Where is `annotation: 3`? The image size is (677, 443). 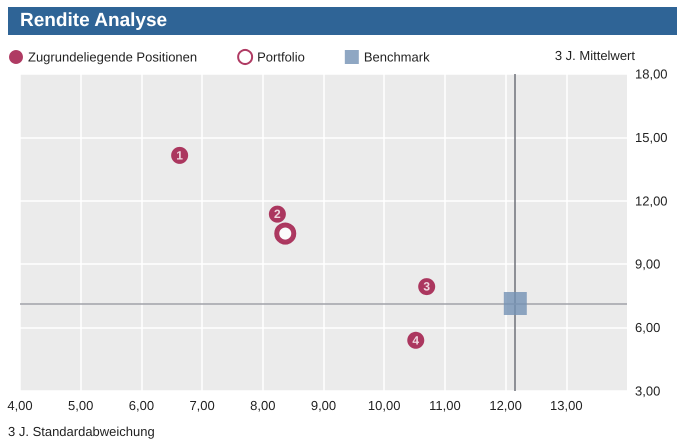 annotation: 3 is located at coordinates (426, 287).